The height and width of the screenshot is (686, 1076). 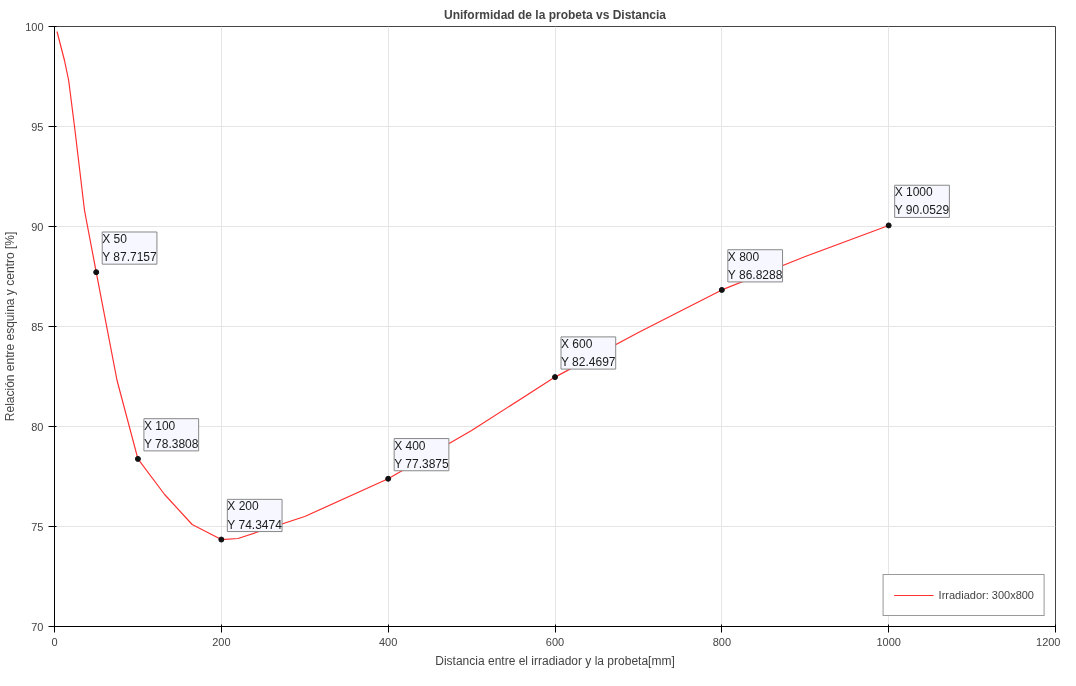 What do you see at coordinates (922, 201) in the screenshot?
I see `annotation: X 1000 Y 90.0529` at bounding box center [922, 201].